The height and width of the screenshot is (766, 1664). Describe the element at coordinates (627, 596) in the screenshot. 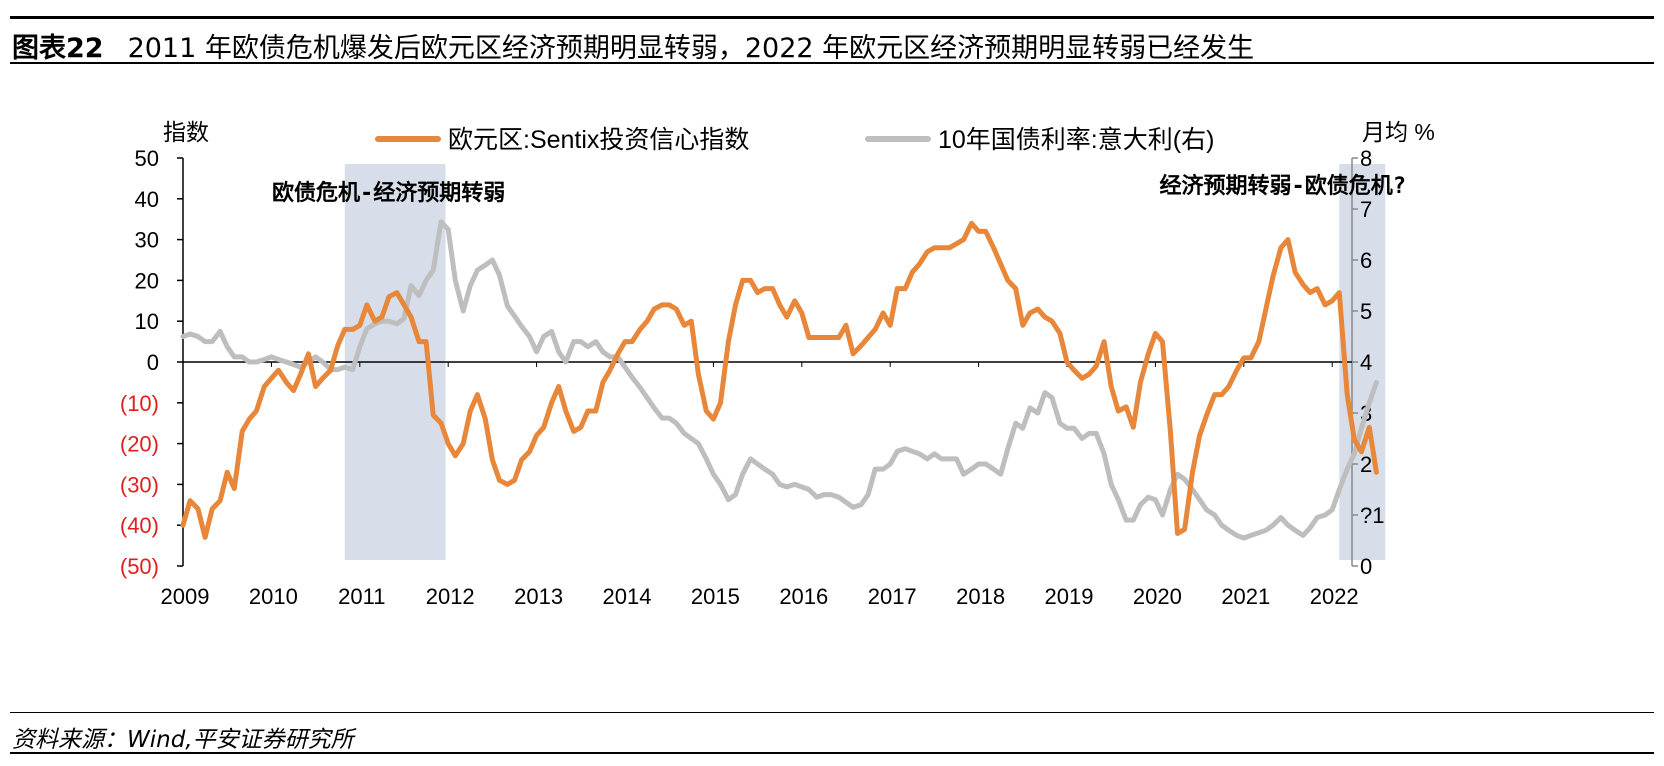

I see `x-tick-label: 2014` at that location.